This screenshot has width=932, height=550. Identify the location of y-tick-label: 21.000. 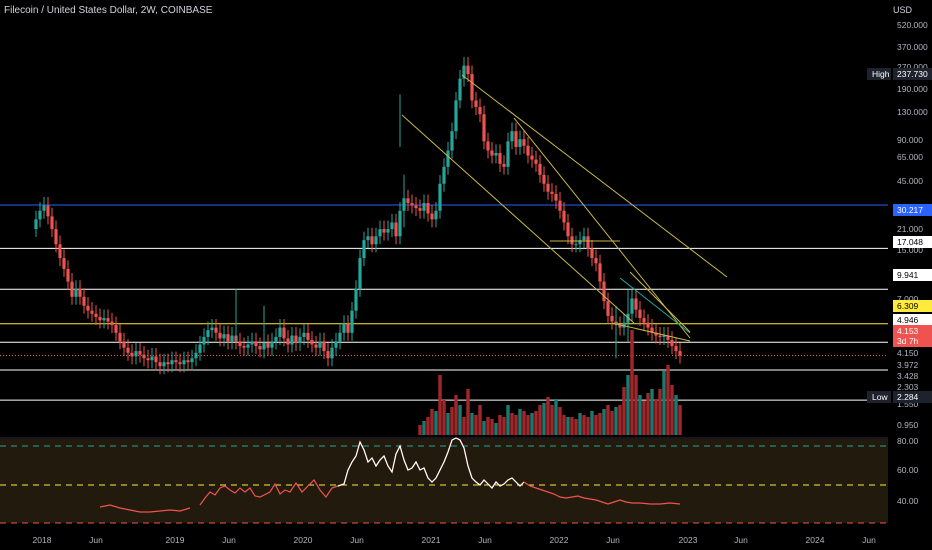
(910, 229).